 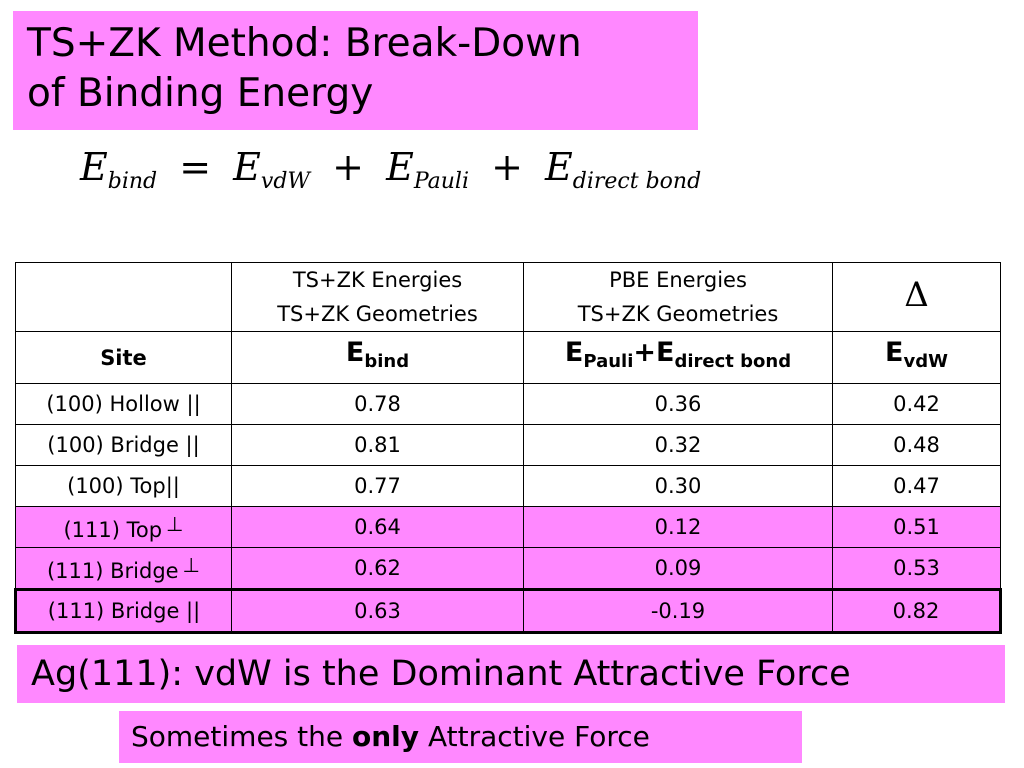 I want to click on evdw-header: EvdW, so click(x=916, y=357).